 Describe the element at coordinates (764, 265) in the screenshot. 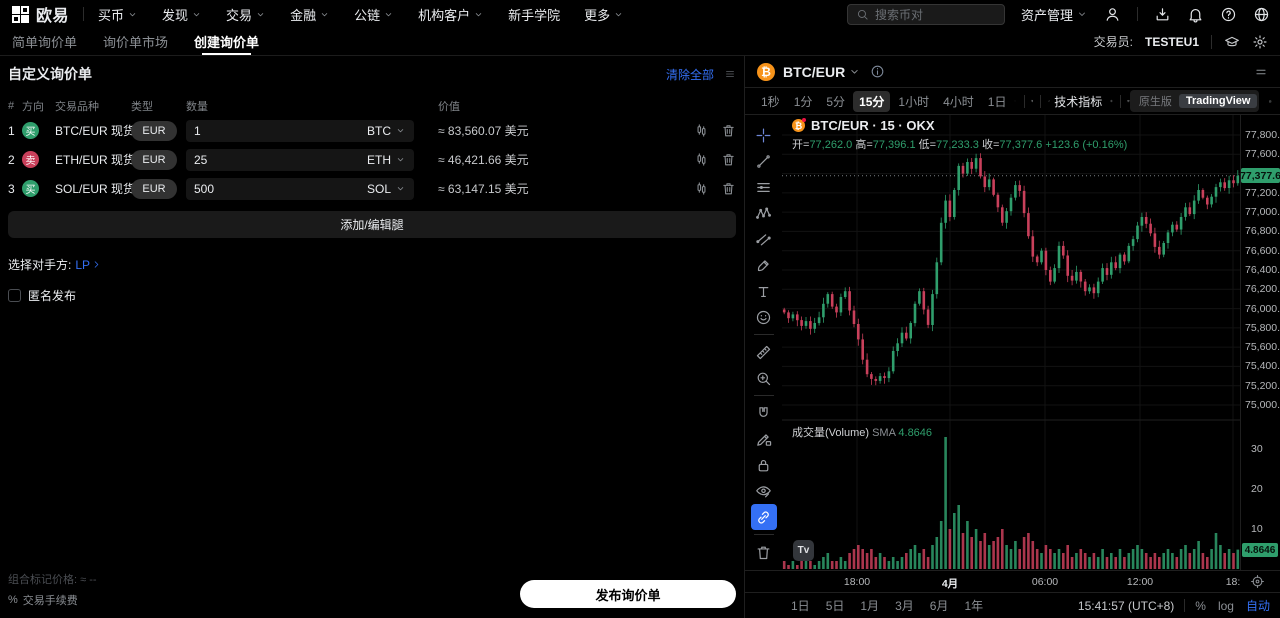

I see `brush-tool` at that location.